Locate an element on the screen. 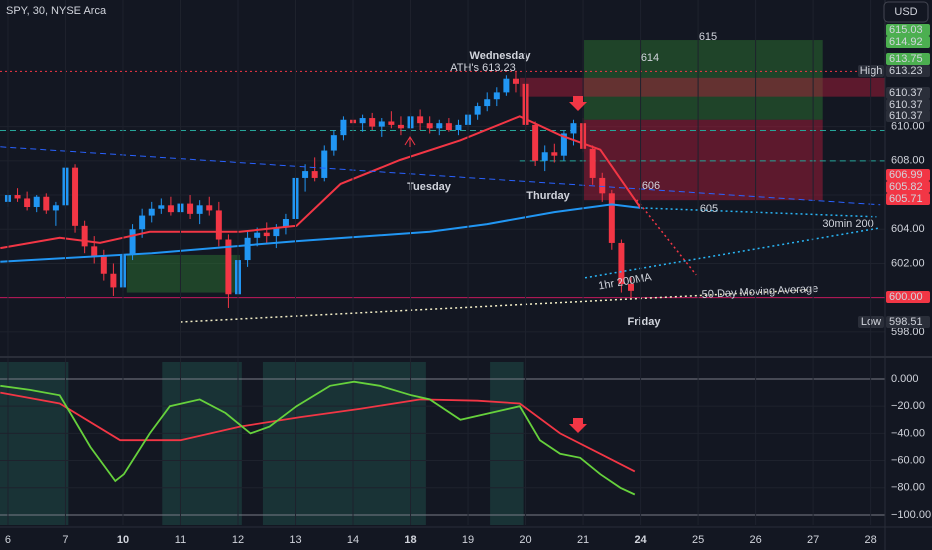 The image size is (932, 550). symbol-header: SPY, 30, NYSE Arca is located at coordinates (56, 11).